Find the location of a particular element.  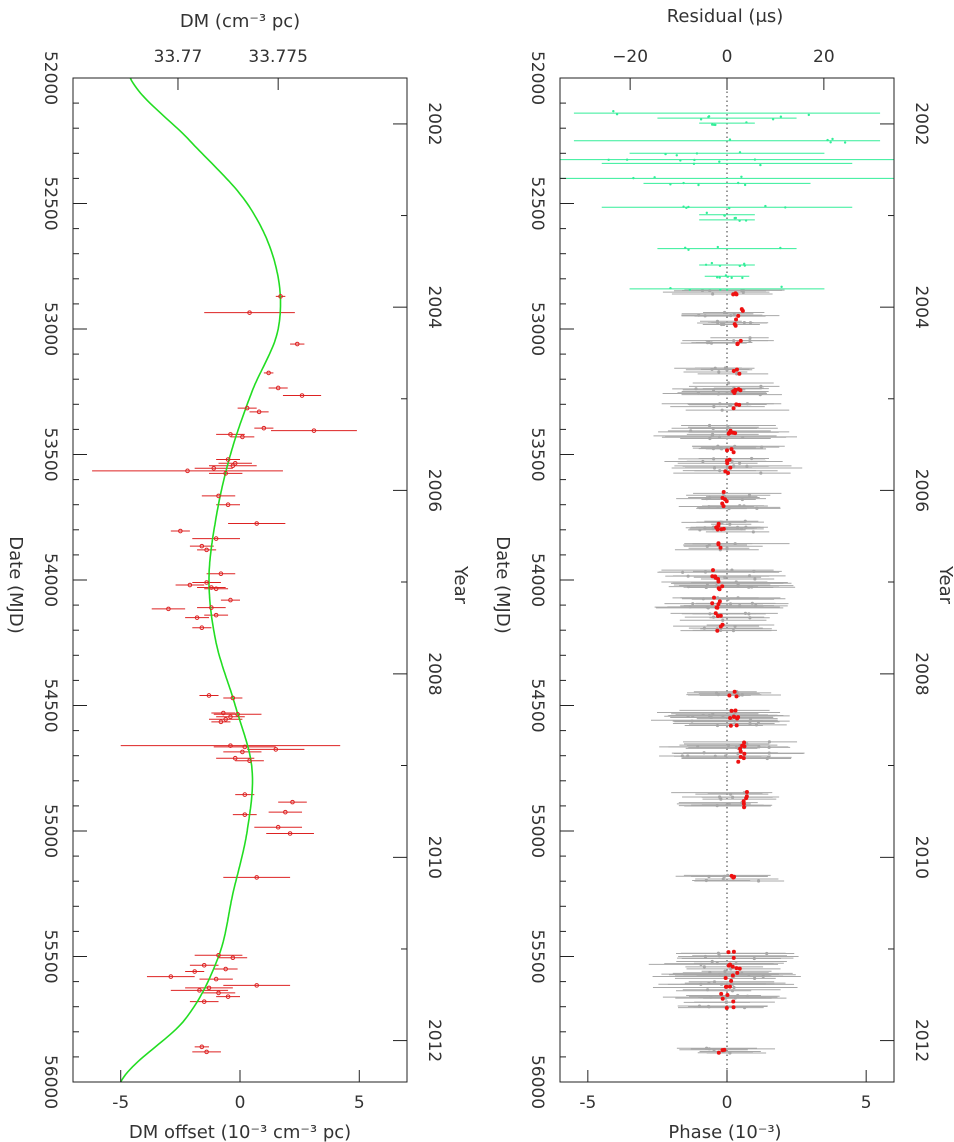

residual-bottom-axis-label: Phase (10⁻³) is located at coordinates (724, 1132).